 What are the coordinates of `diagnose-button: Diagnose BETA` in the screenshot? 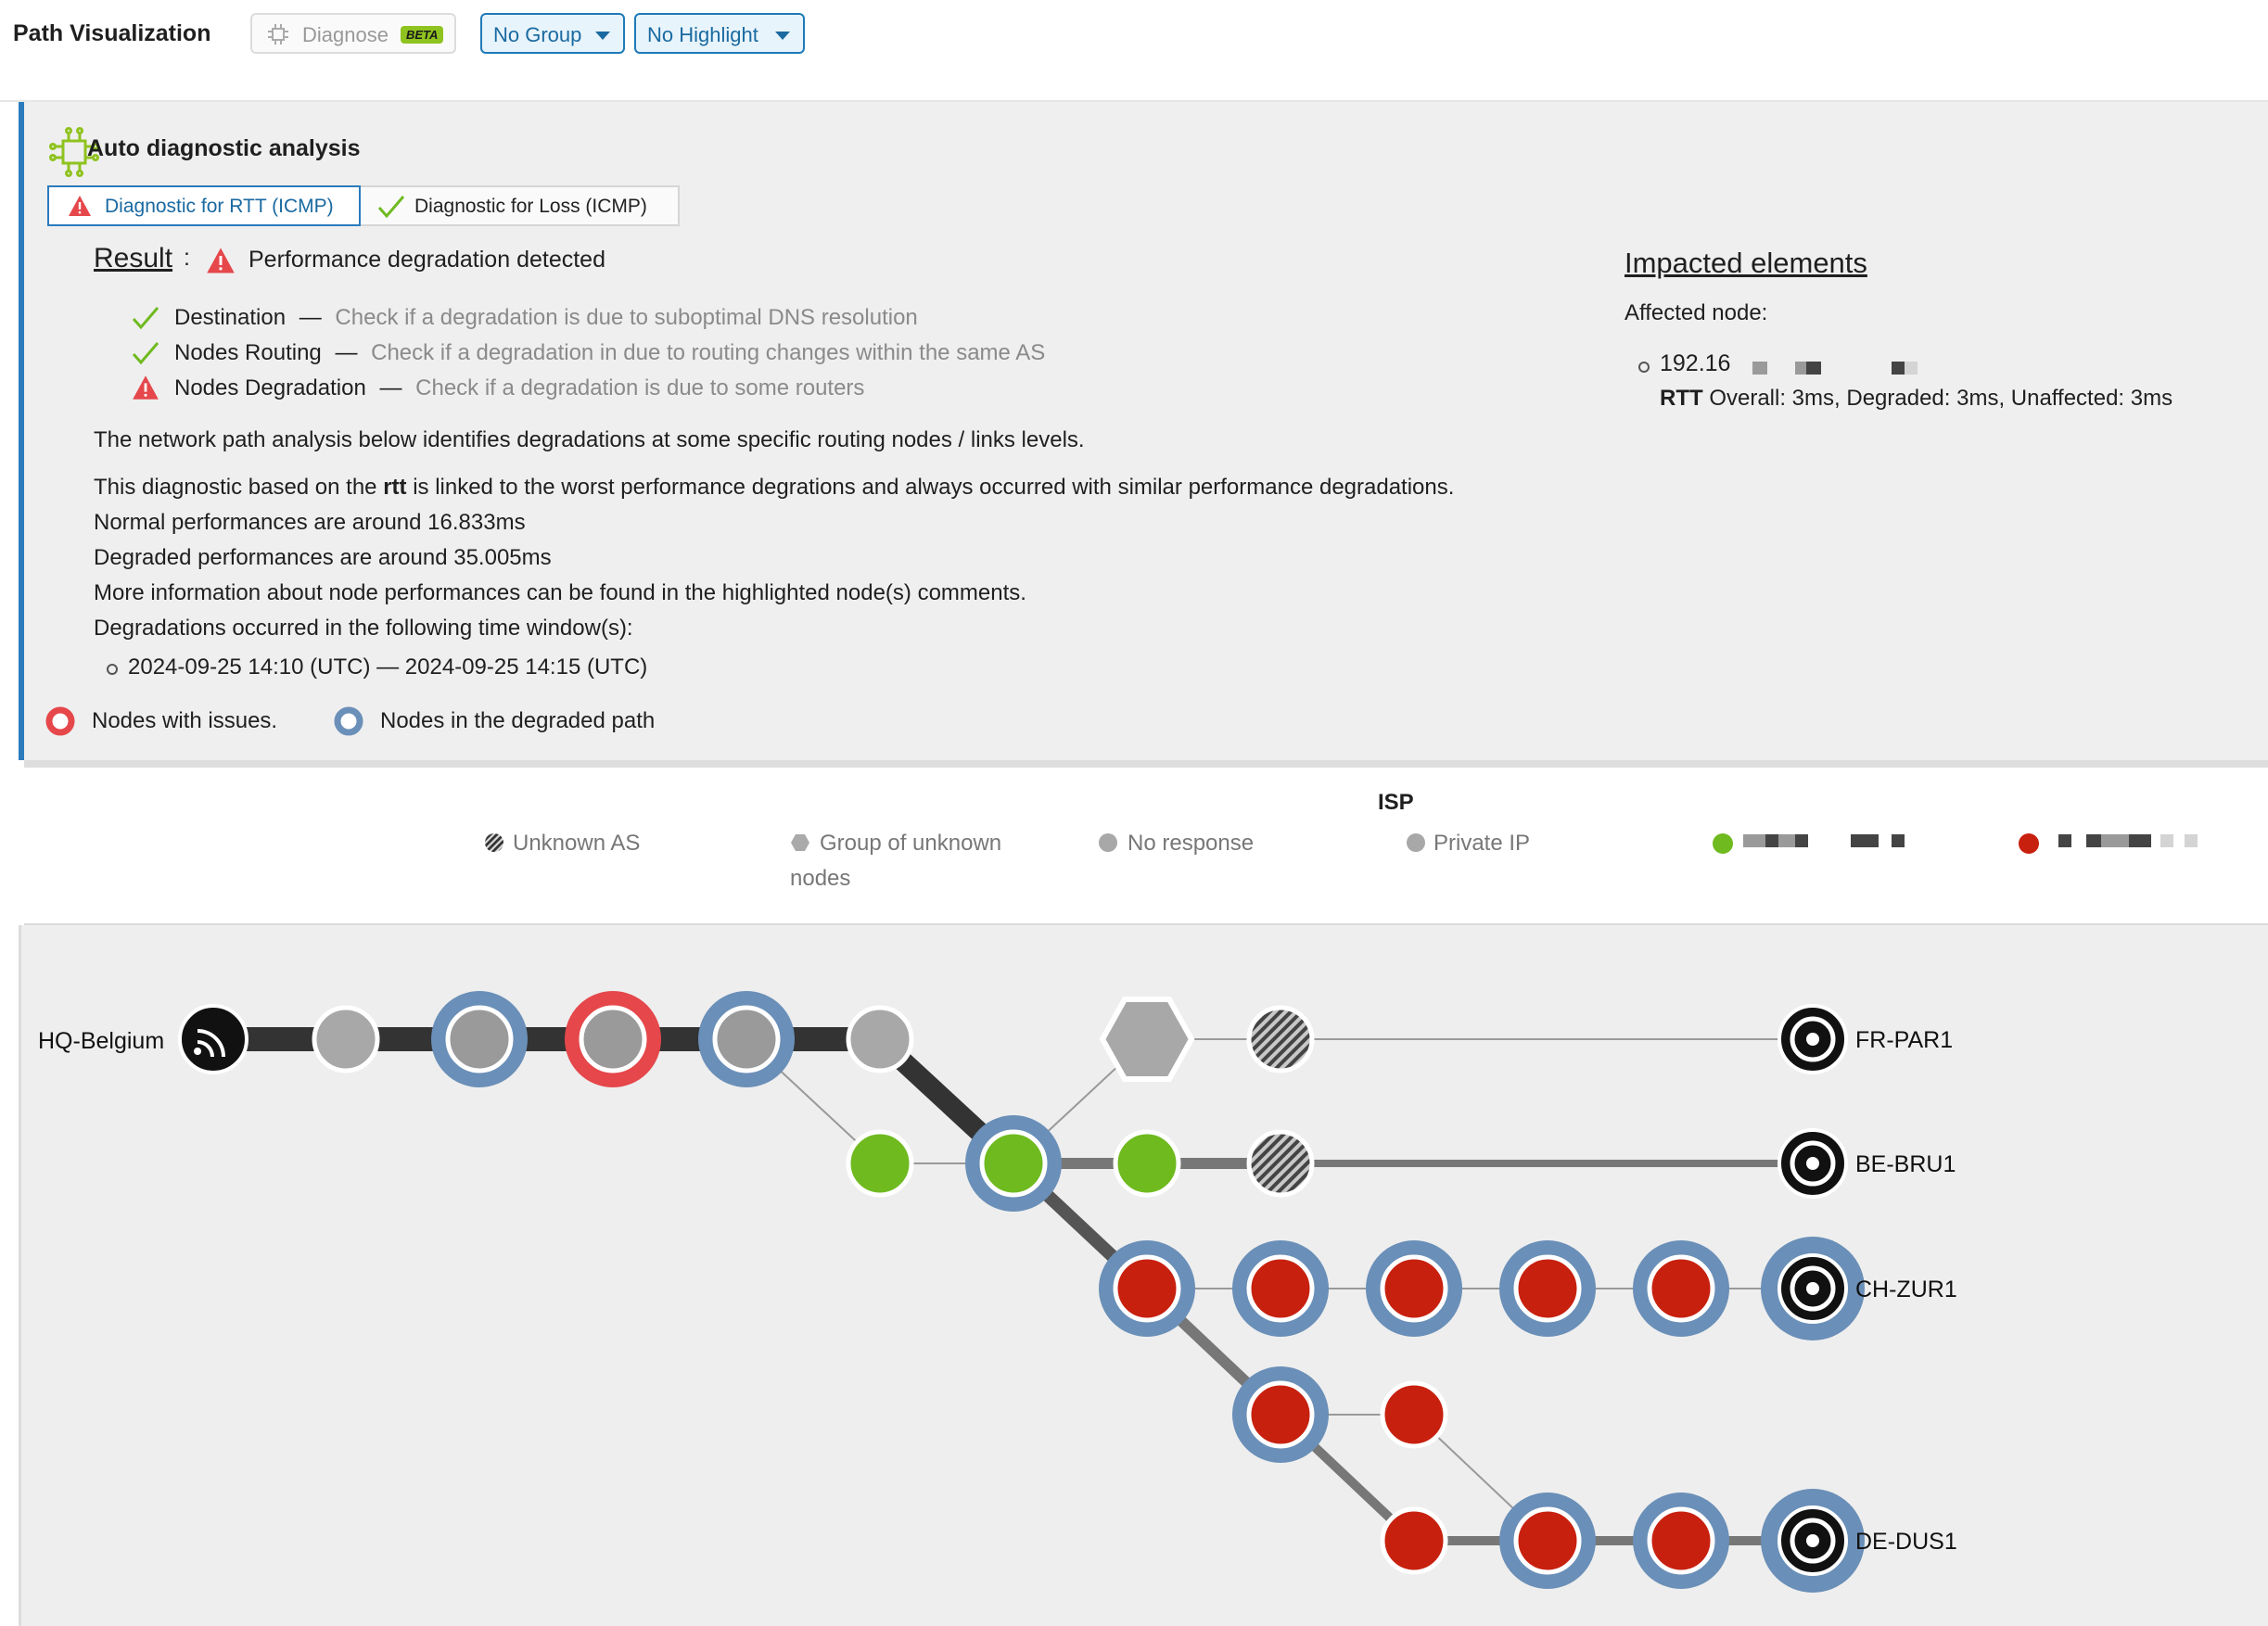 It's located at (353, 33).